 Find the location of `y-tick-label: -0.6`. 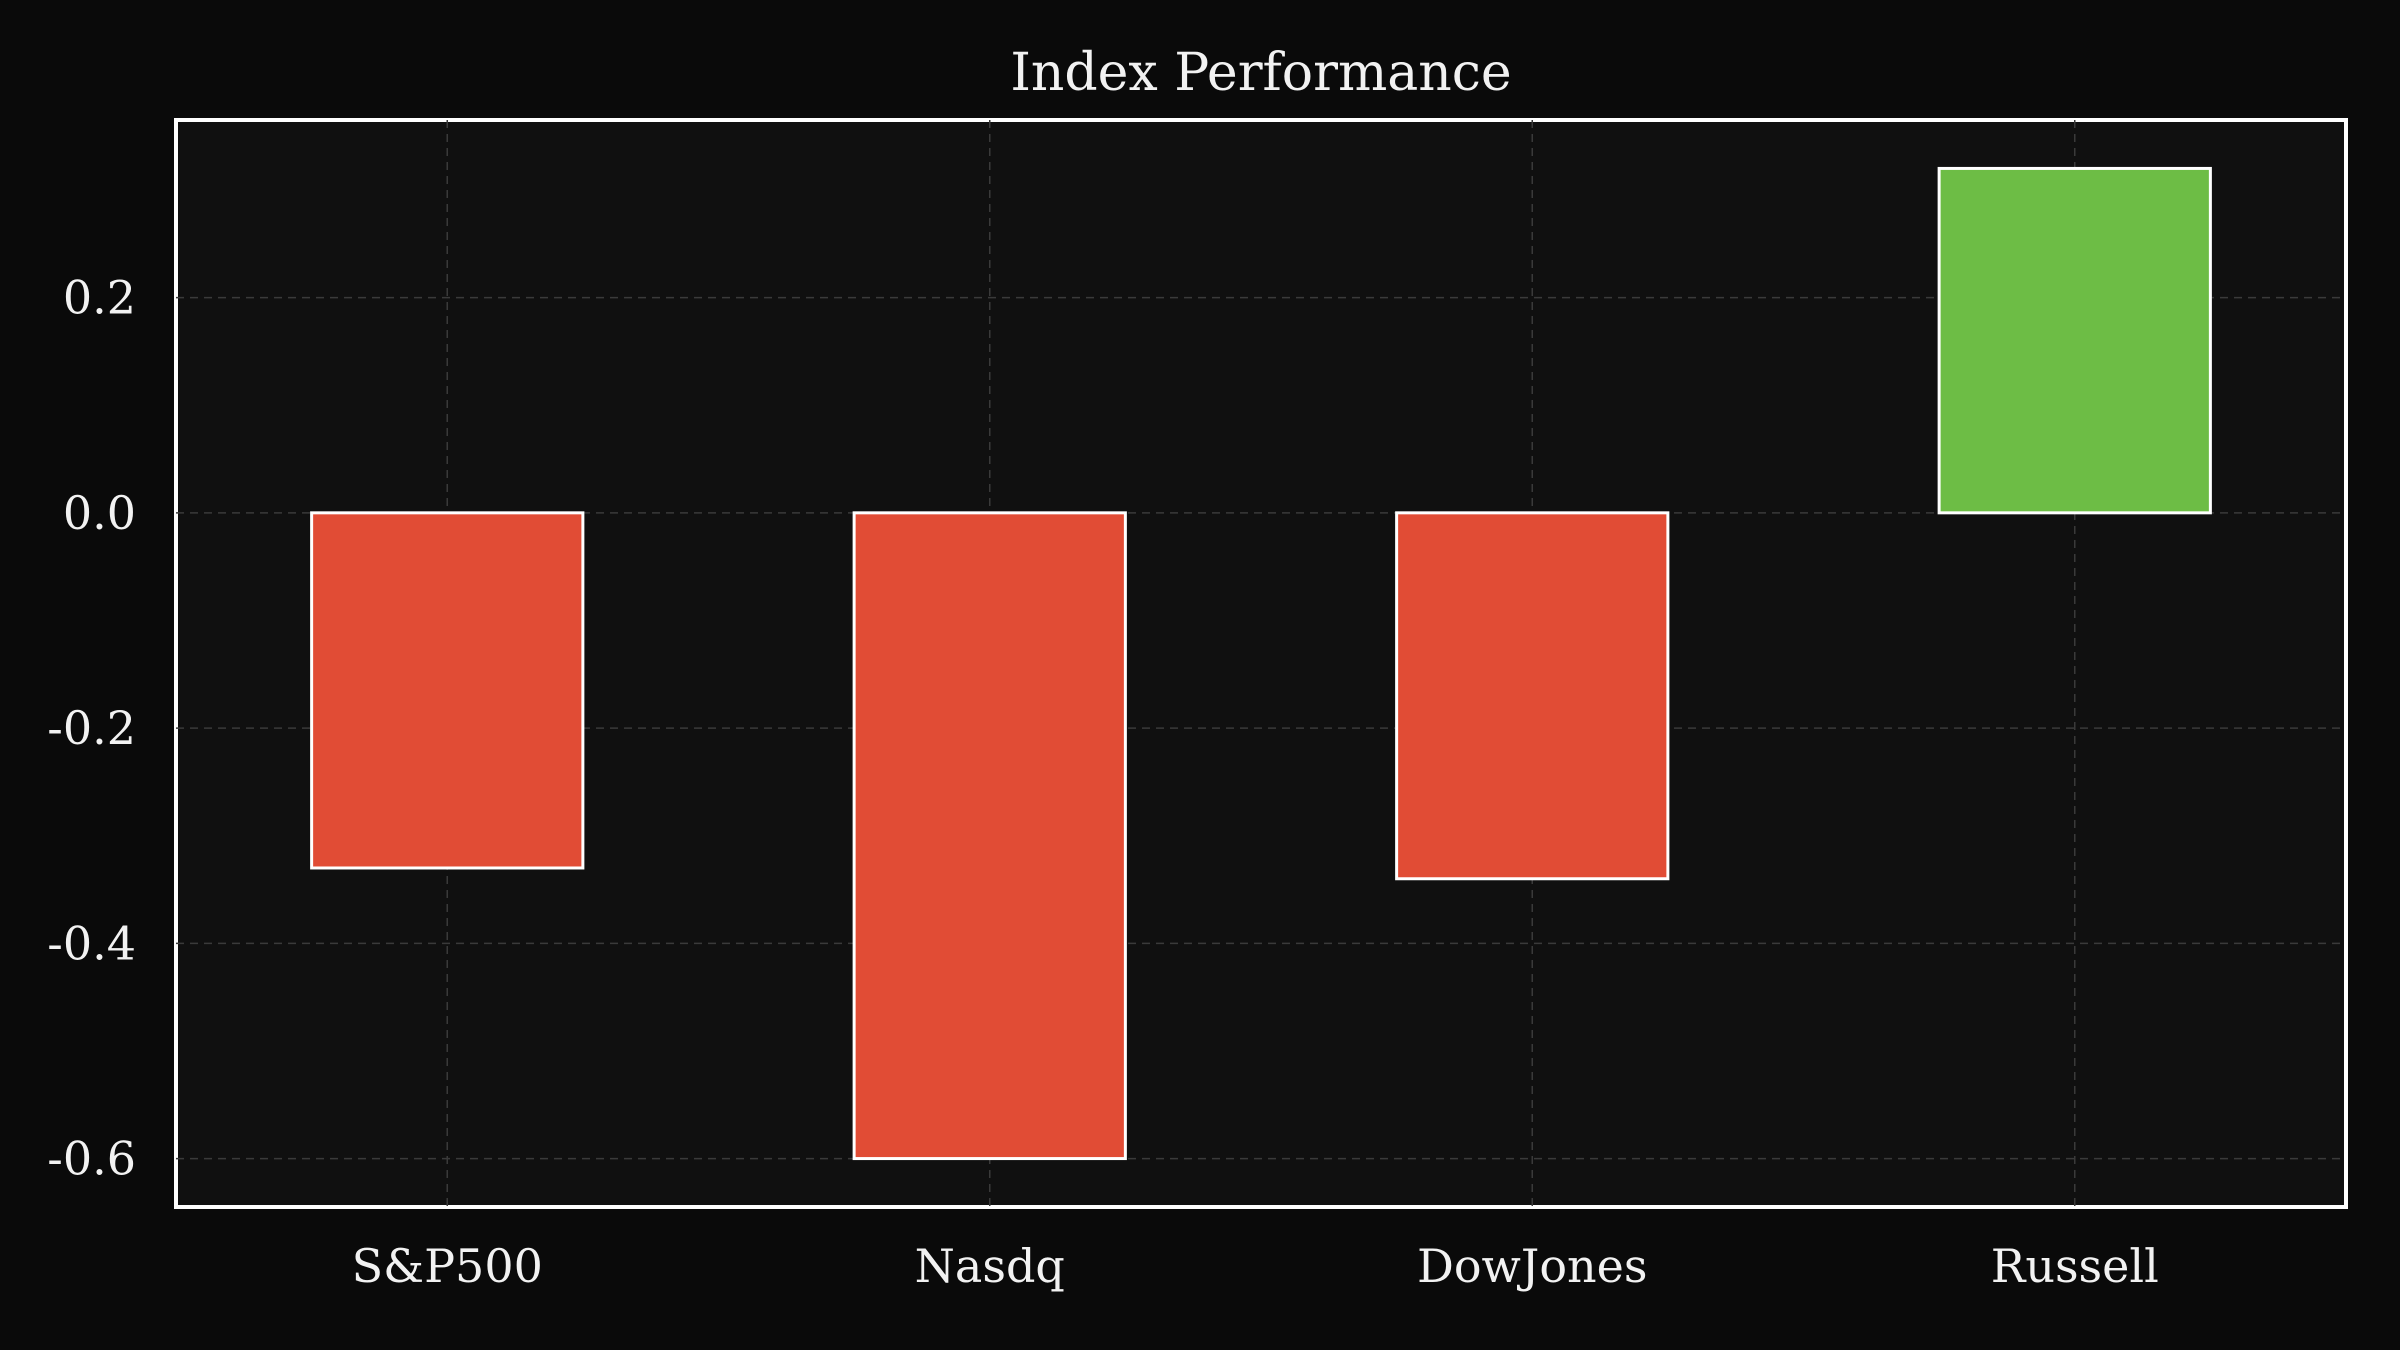

y-tick-label: -0.6 is located at coordinates (91, 1159).